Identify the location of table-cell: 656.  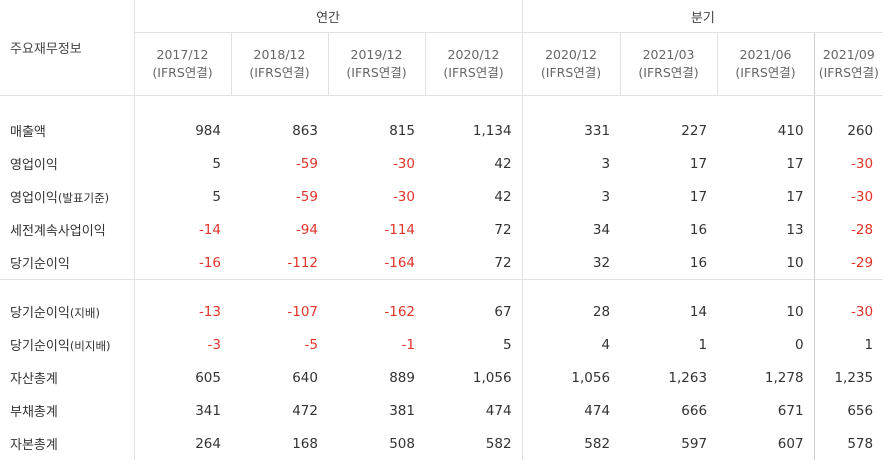
(848, 410).